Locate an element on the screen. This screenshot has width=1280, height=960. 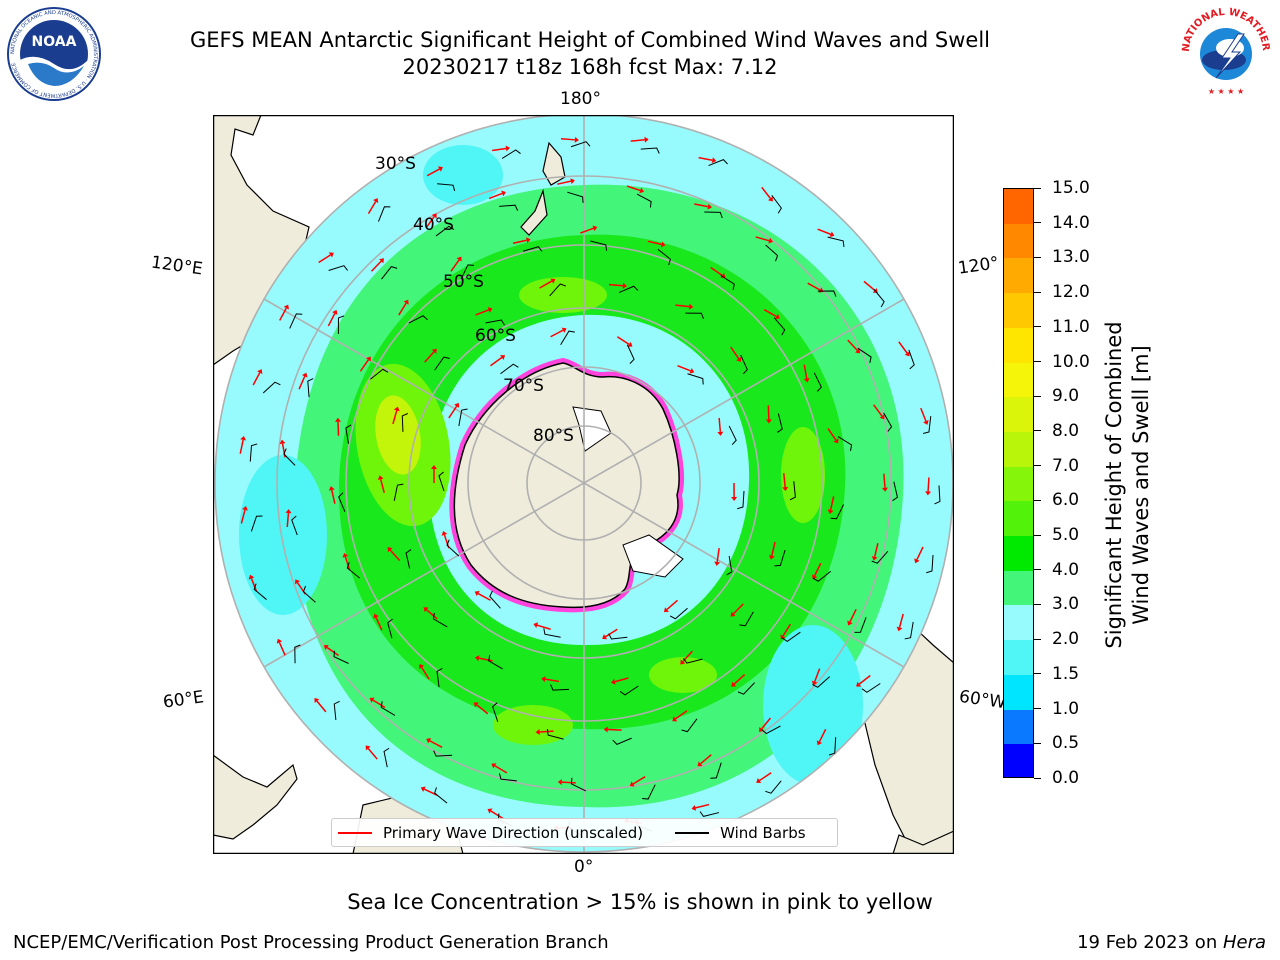
colorbar-tick: 1.5 is located at coordinates (1056, 674).